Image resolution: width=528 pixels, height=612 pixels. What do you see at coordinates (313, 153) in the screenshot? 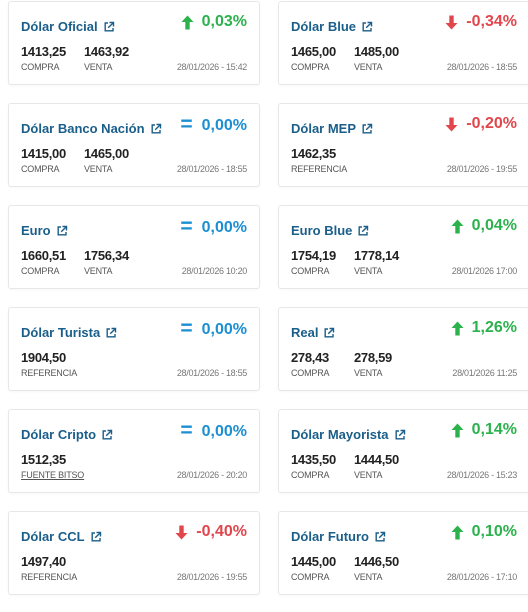
I see `value-primary: 1462,35` at bounding box center [313, 153].